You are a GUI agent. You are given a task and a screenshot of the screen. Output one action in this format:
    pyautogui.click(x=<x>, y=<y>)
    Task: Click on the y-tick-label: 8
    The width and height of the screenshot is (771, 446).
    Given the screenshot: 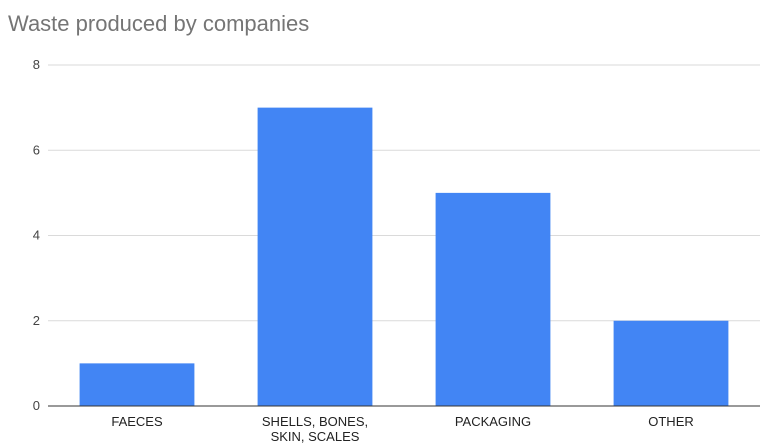 What is the action you would take?
    pyautogui.click(x=36, y=64)
    